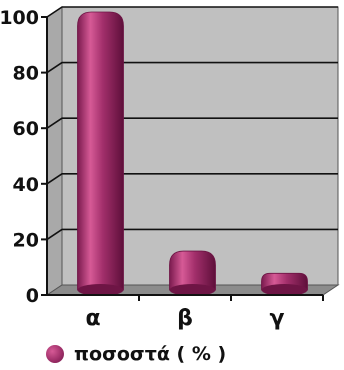 Image resolution: width=344 pixels, height=370 pixels. What do you see at coordinates (26, 74) in the screenshot?
I see `y-tick-label: 80` at bounding box center [26, 74].